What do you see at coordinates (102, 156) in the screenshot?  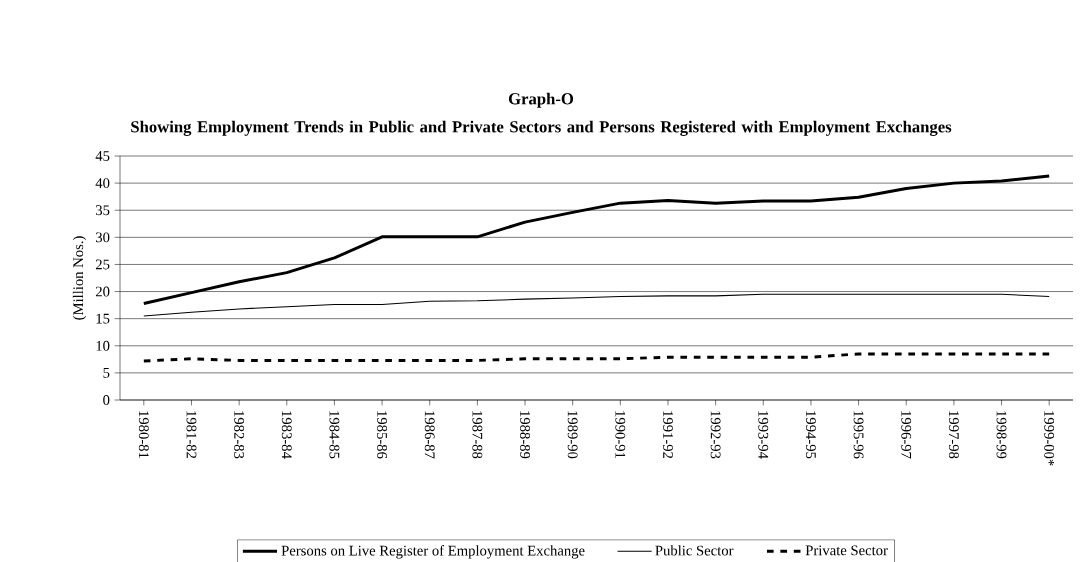 I see `y-tick-label: 45` at bounding box center [102, 156].